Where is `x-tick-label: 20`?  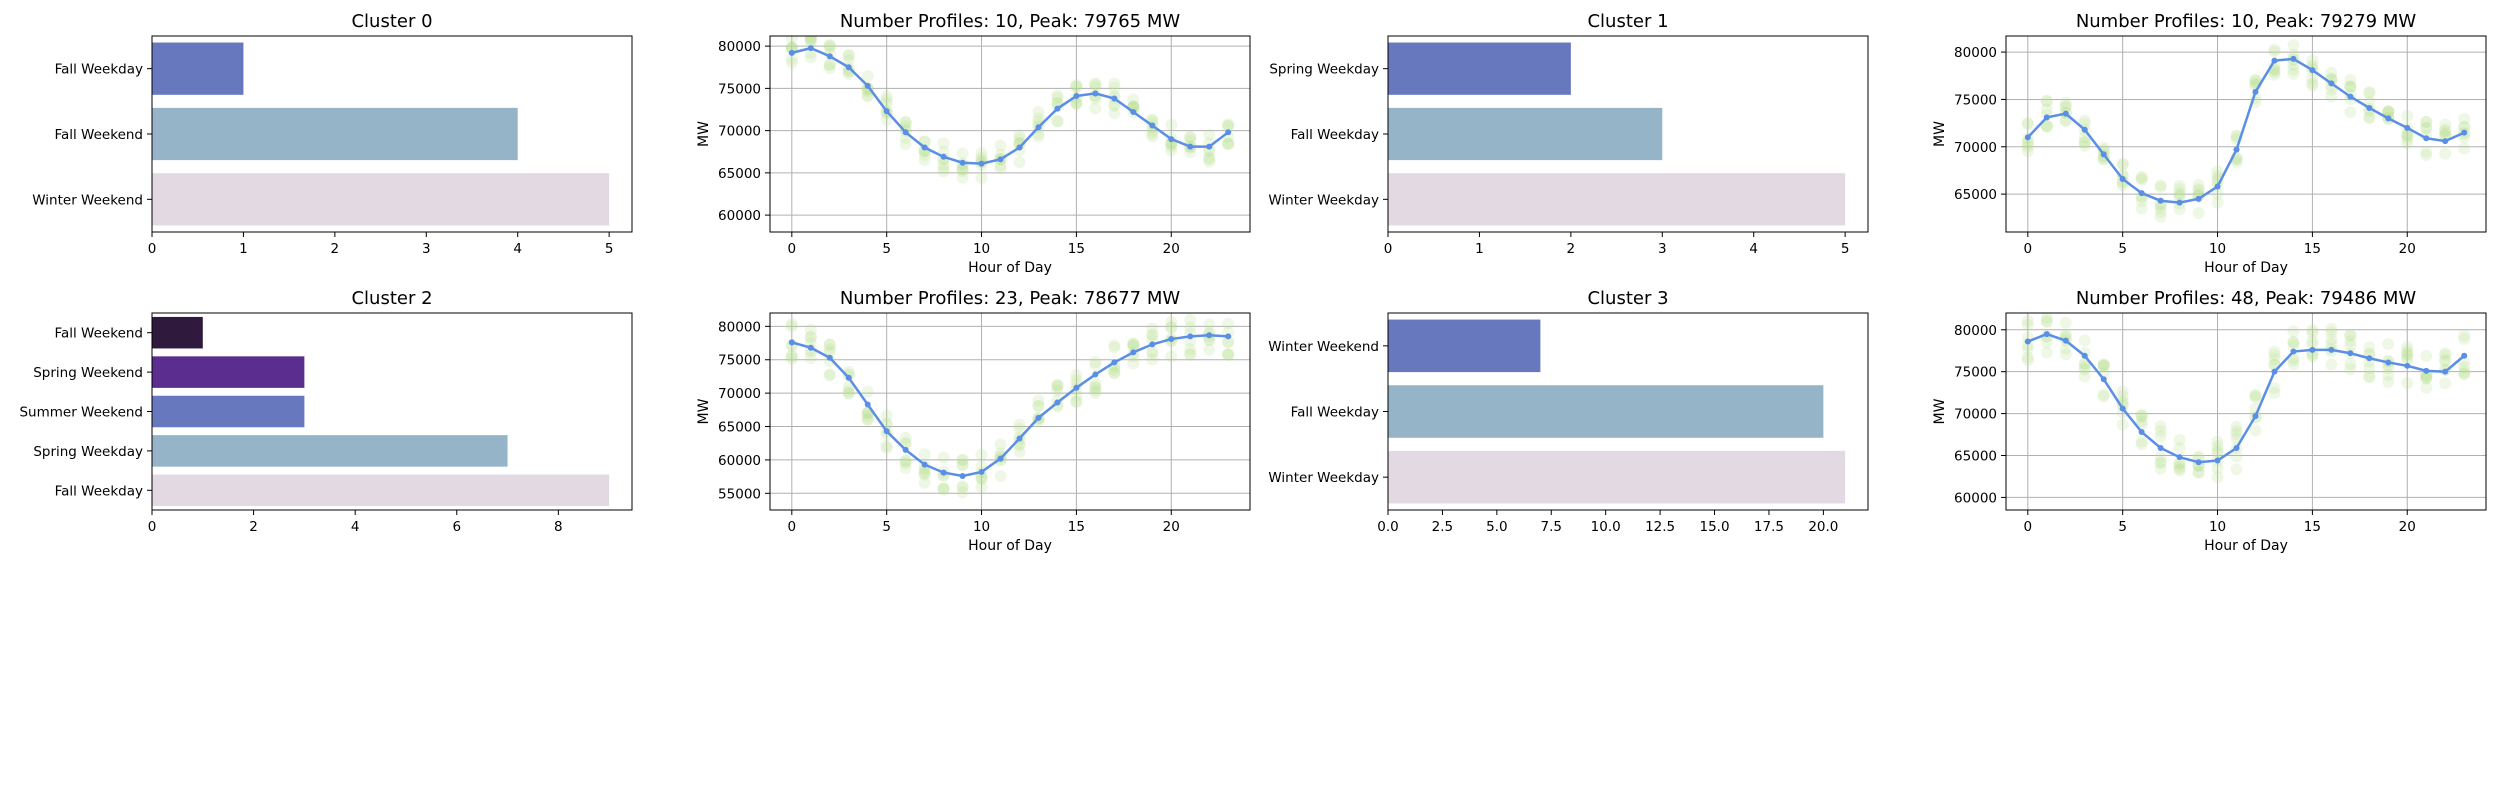 x-tick-label: 20 is located at coordinates (1171, 249).